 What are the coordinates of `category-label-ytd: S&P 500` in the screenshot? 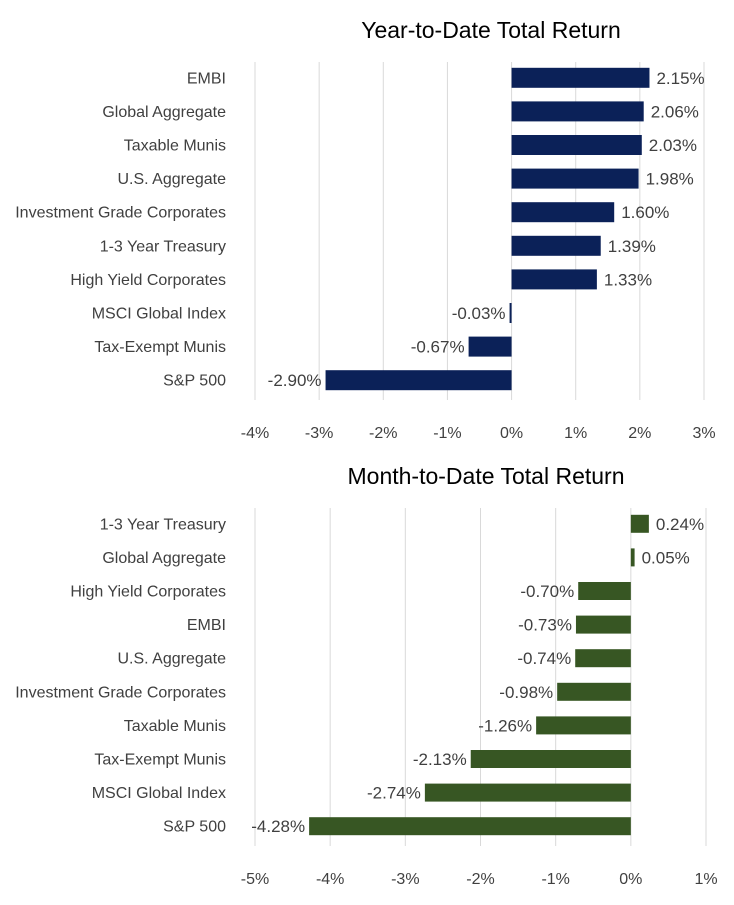 It's located at (194, 381).